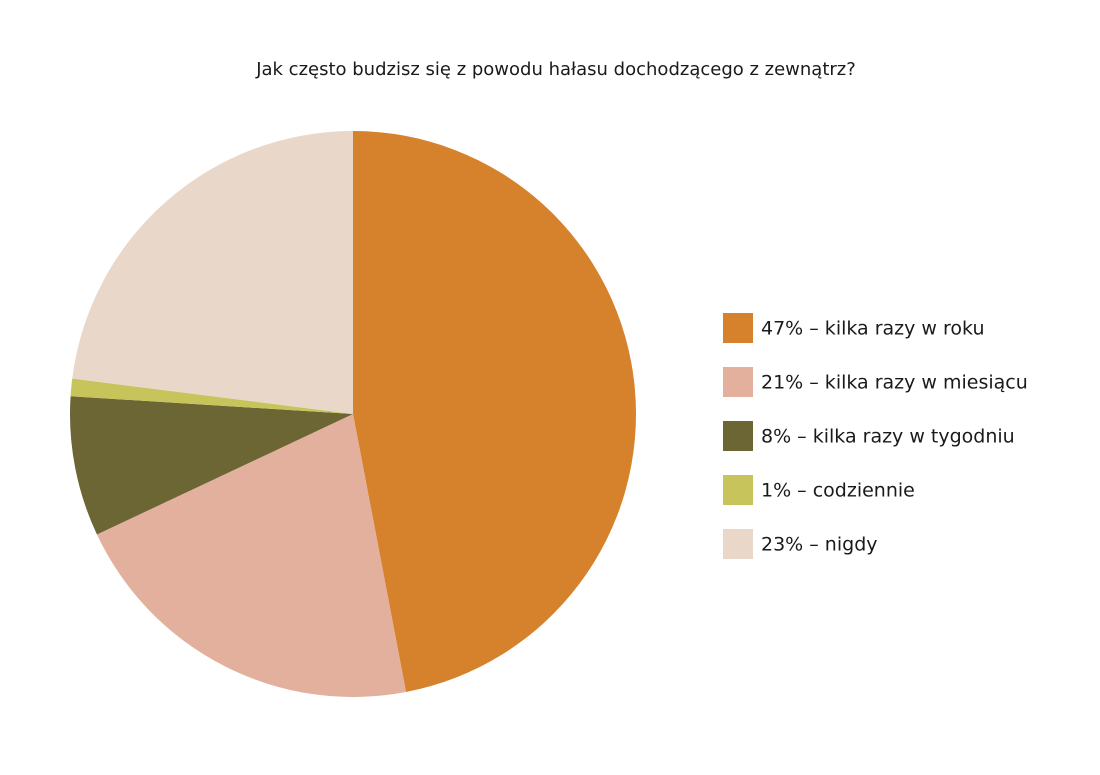  I want to click on legend-label: 47% – kilka razy w roku, so click(873, 329).